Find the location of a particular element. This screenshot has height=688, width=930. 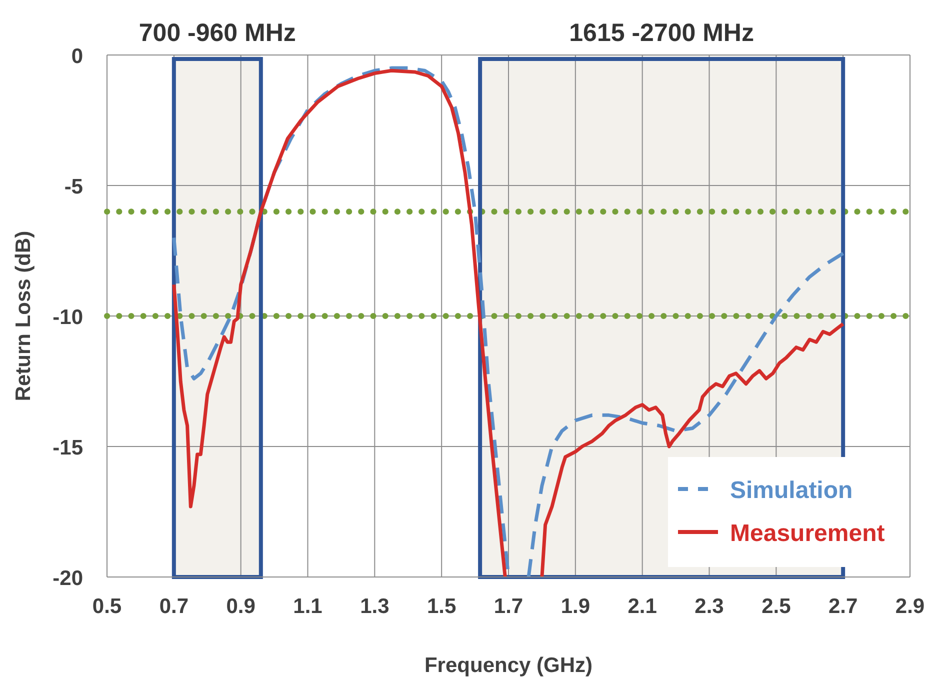

y-tick-label: 0 is located at coordinates (77, 56).